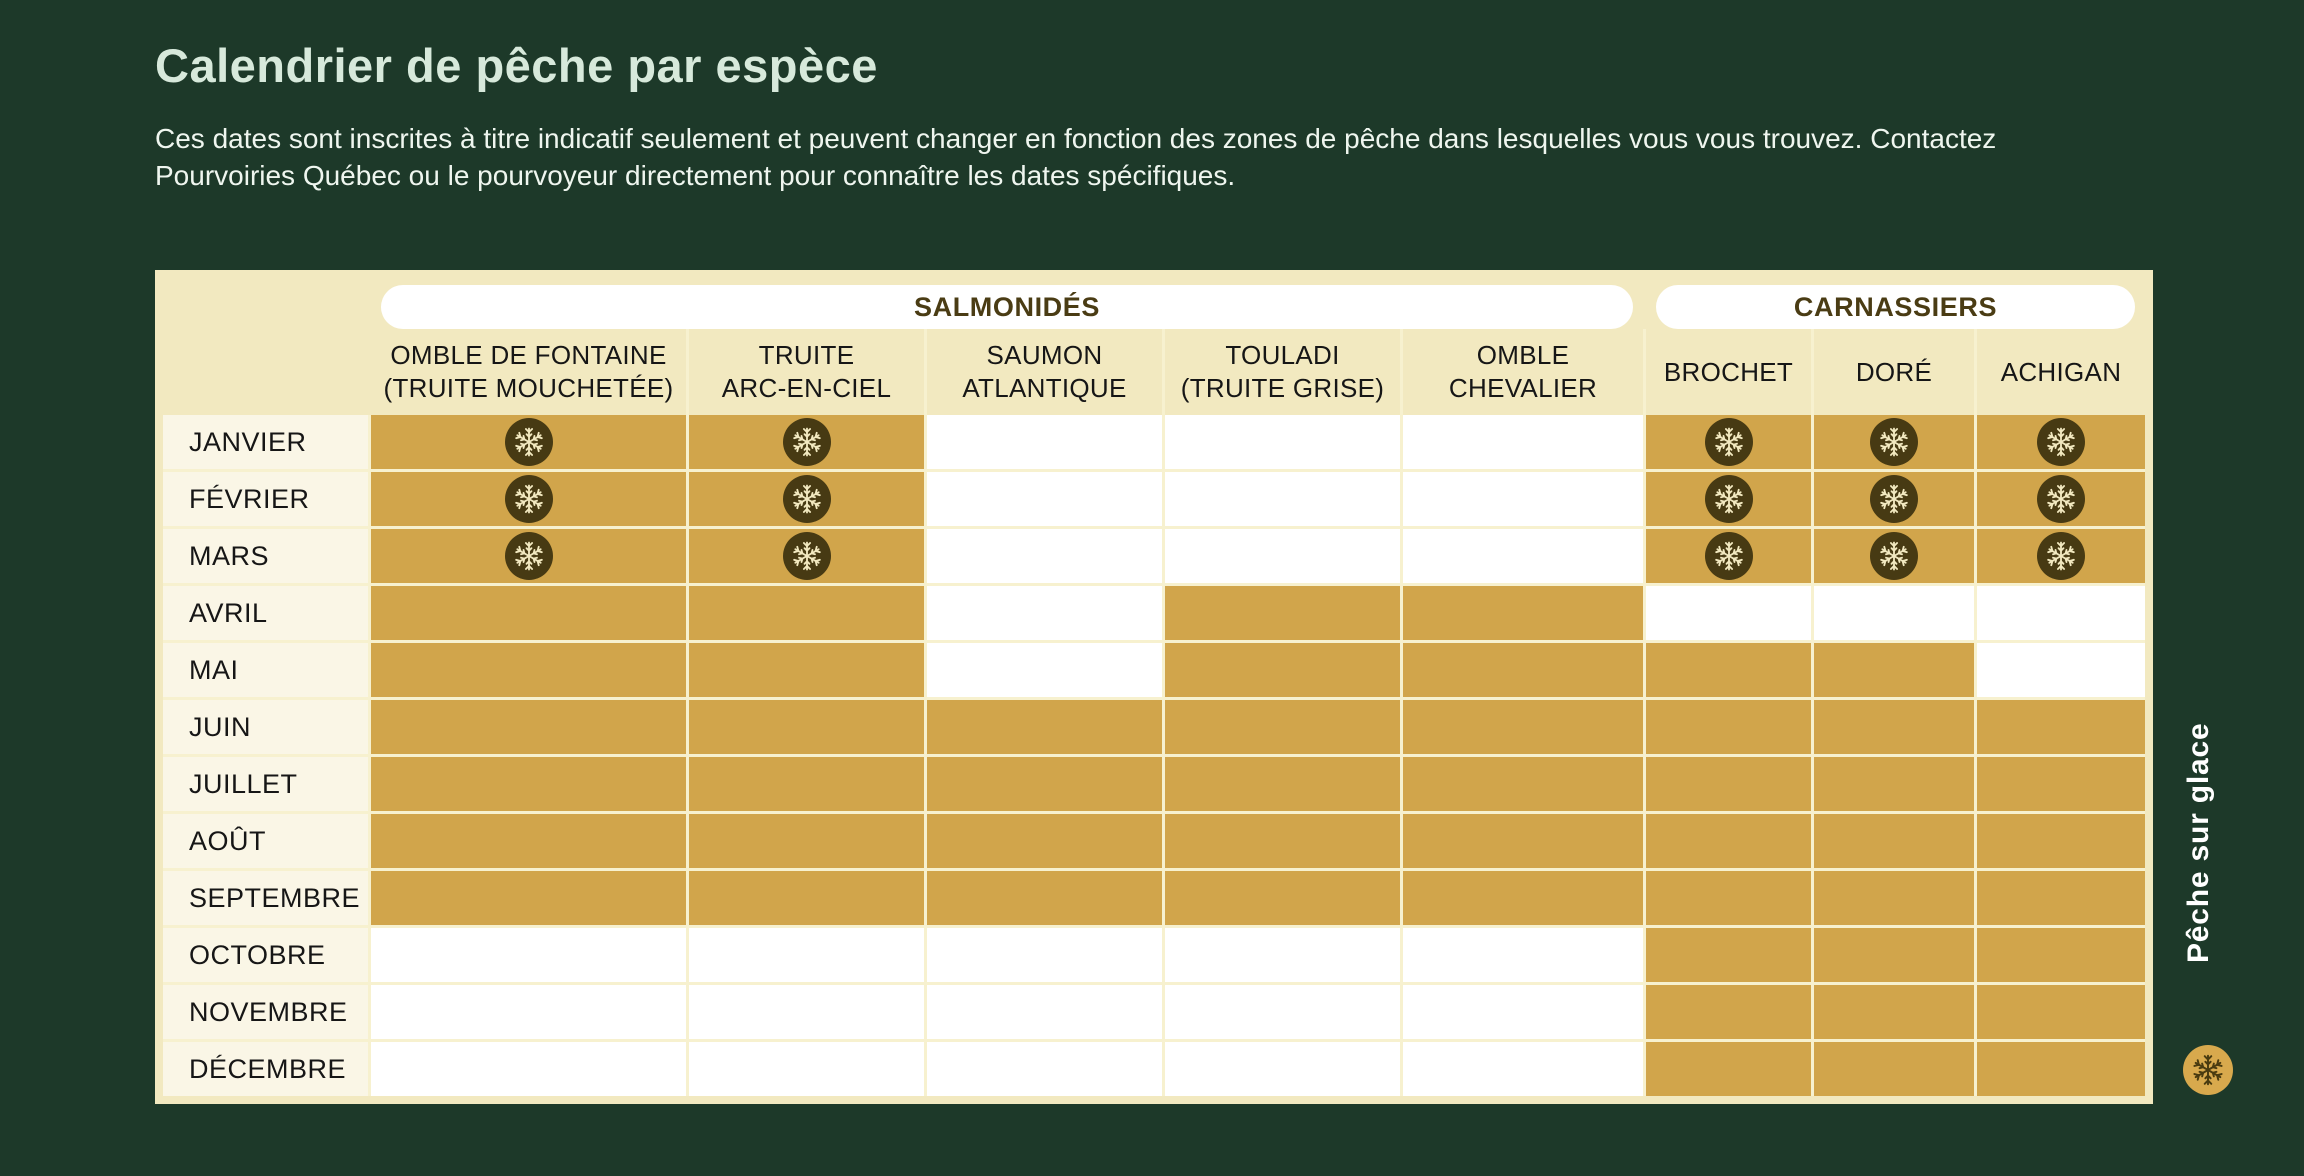 The width and height of the screenshot is (2304, 1176). Describe the element at coordinates (265, 499) in the screenshot. I see `month-label: FÉVRIER` at that location.